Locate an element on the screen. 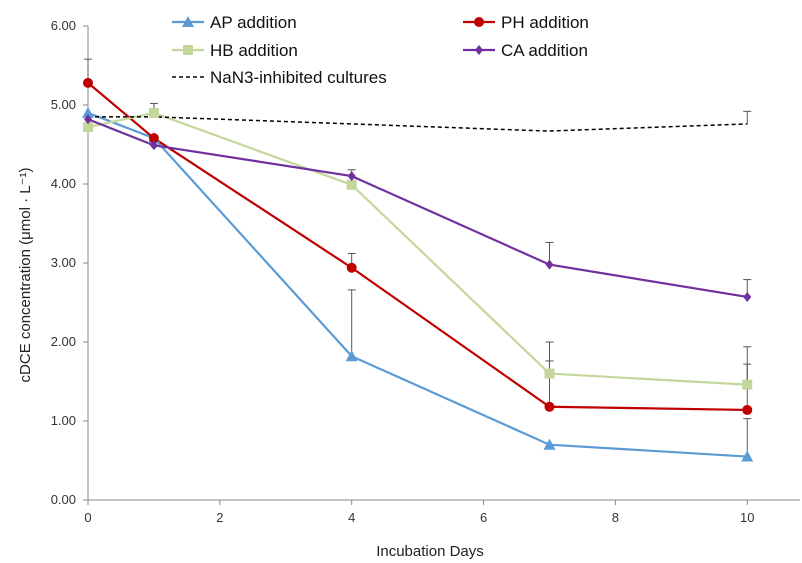 The image size is (802, 563). y-tick-label: 5.00 is located at coordinates (63, 104).